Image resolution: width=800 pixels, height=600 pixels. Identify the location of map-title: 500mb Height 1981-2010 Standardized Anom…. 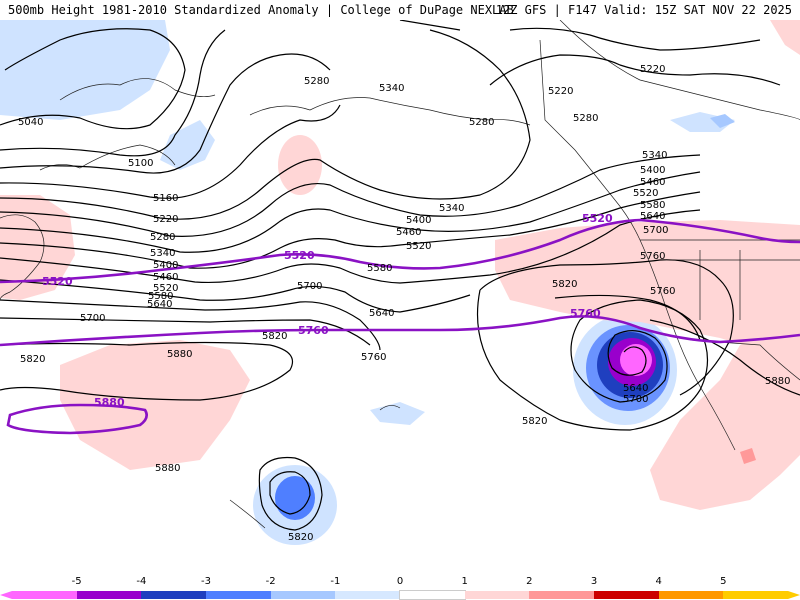
(261, 10).